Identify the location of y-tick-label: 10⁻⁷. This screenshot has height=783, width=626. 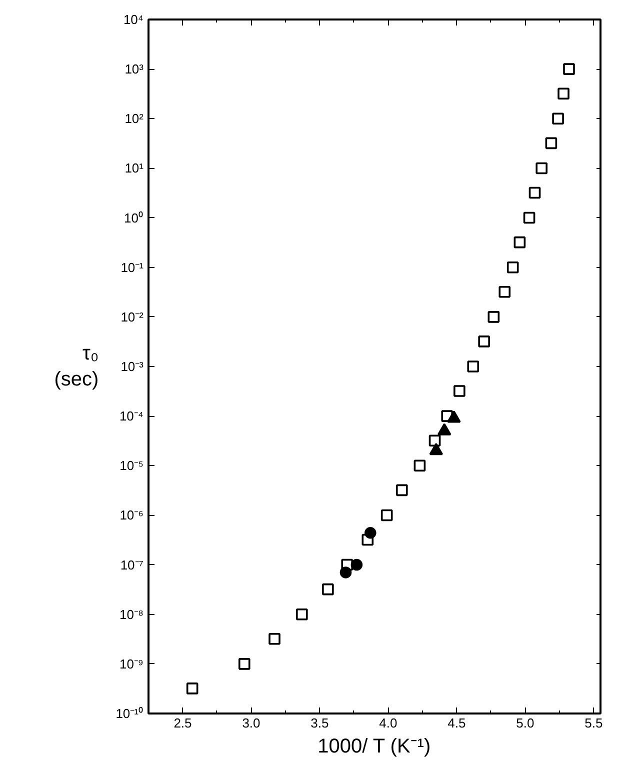
(132, 564).